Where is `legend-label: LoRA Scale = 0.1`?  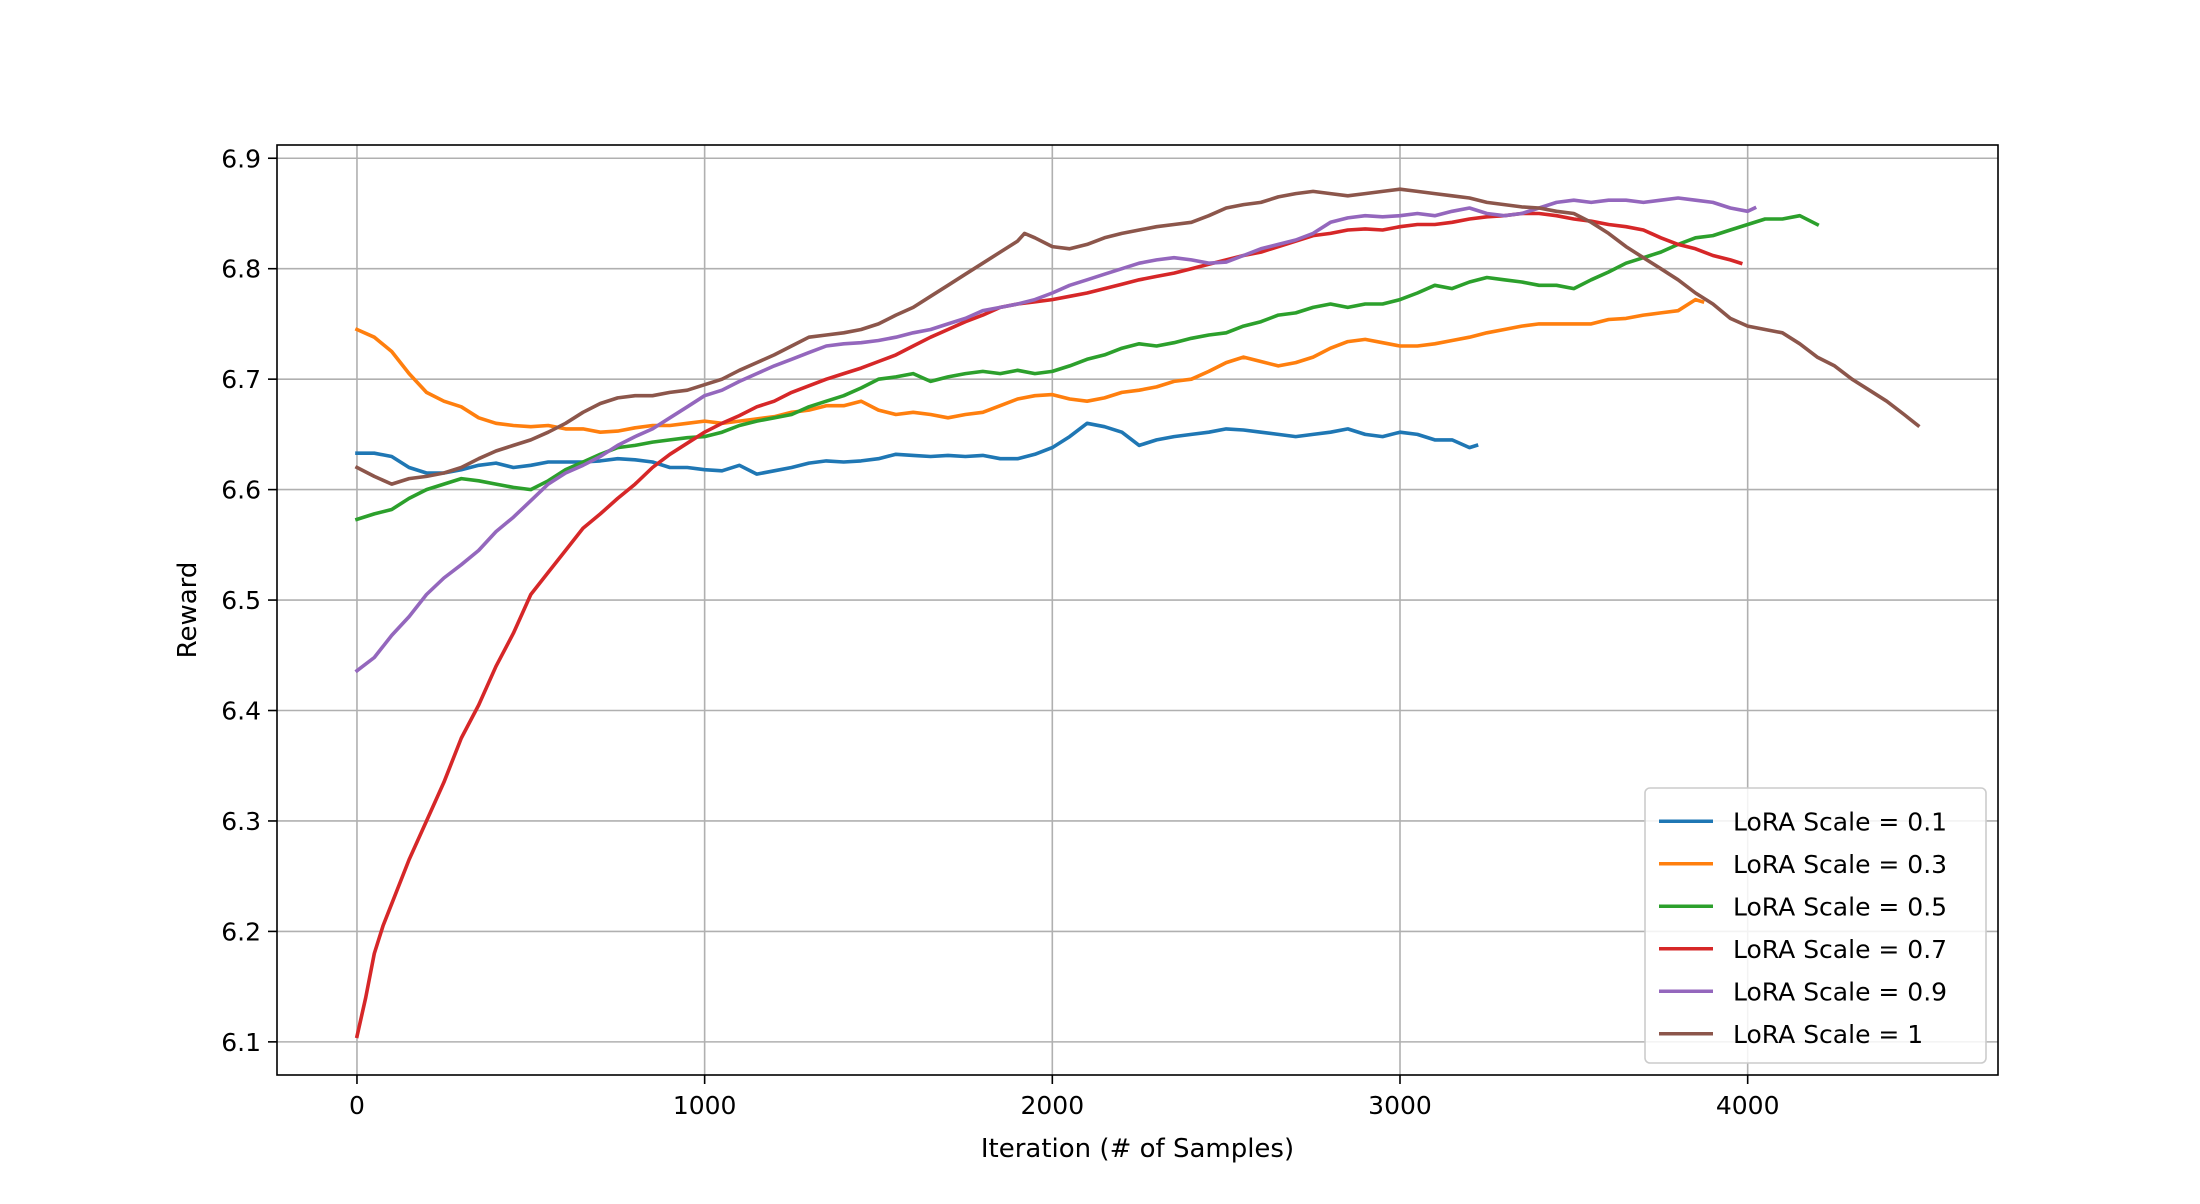
legend-label: LoRA Scale = 0.1 is located at coordinates (1840, 821).